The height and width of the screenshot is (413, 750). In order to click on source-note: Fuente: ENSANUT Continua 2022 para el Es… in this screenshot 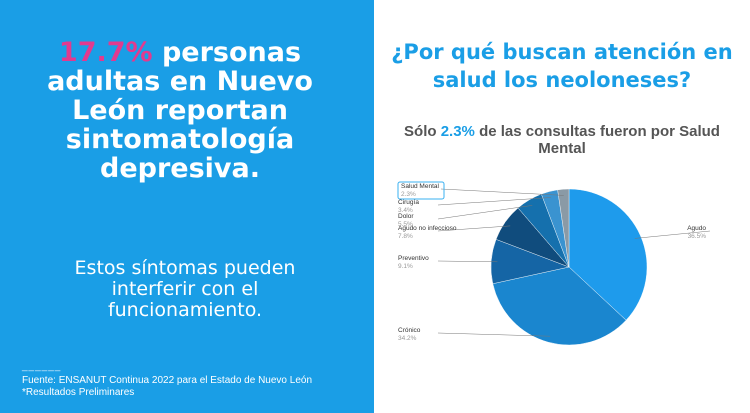, I will do `click(167, 387)`.